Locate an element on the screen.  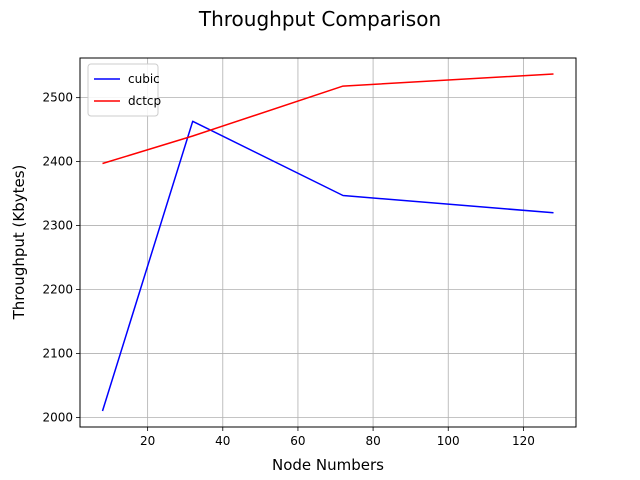
y-tick-label: 2000 is located at coordinates (57, 417).